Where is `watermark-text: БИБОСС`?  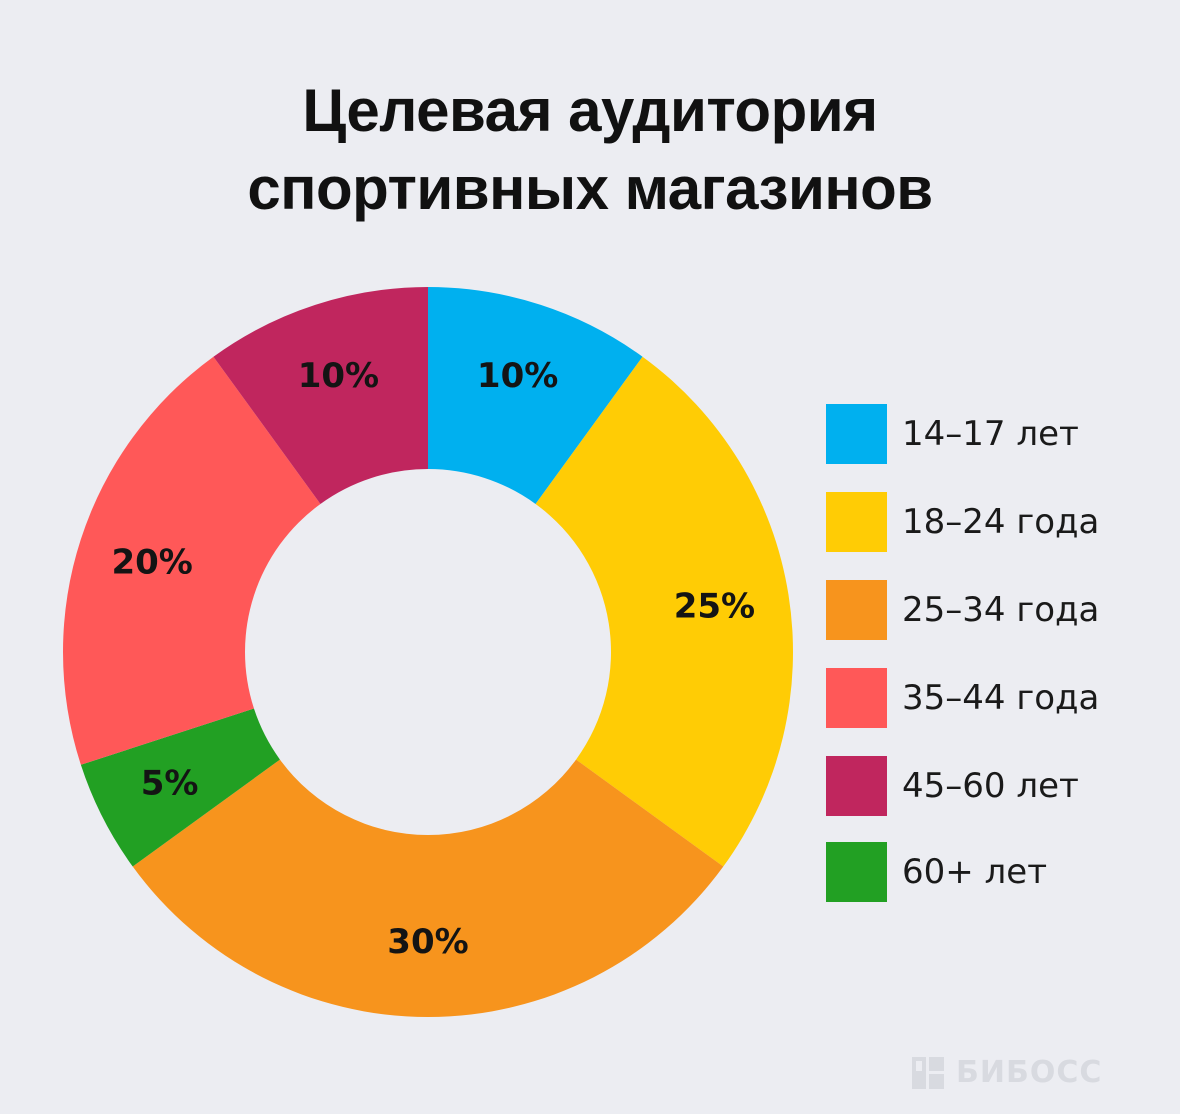
watermark-text: БИБОСС is located at coordinates (1029, 1072).